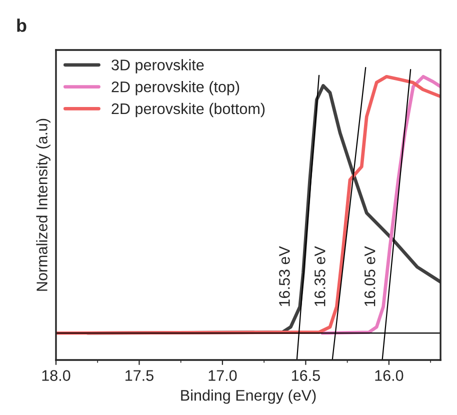 This screenshot has width=457, height=415. I want to click on legend-label: 2D perovskite (bottom), so click(188, 110).